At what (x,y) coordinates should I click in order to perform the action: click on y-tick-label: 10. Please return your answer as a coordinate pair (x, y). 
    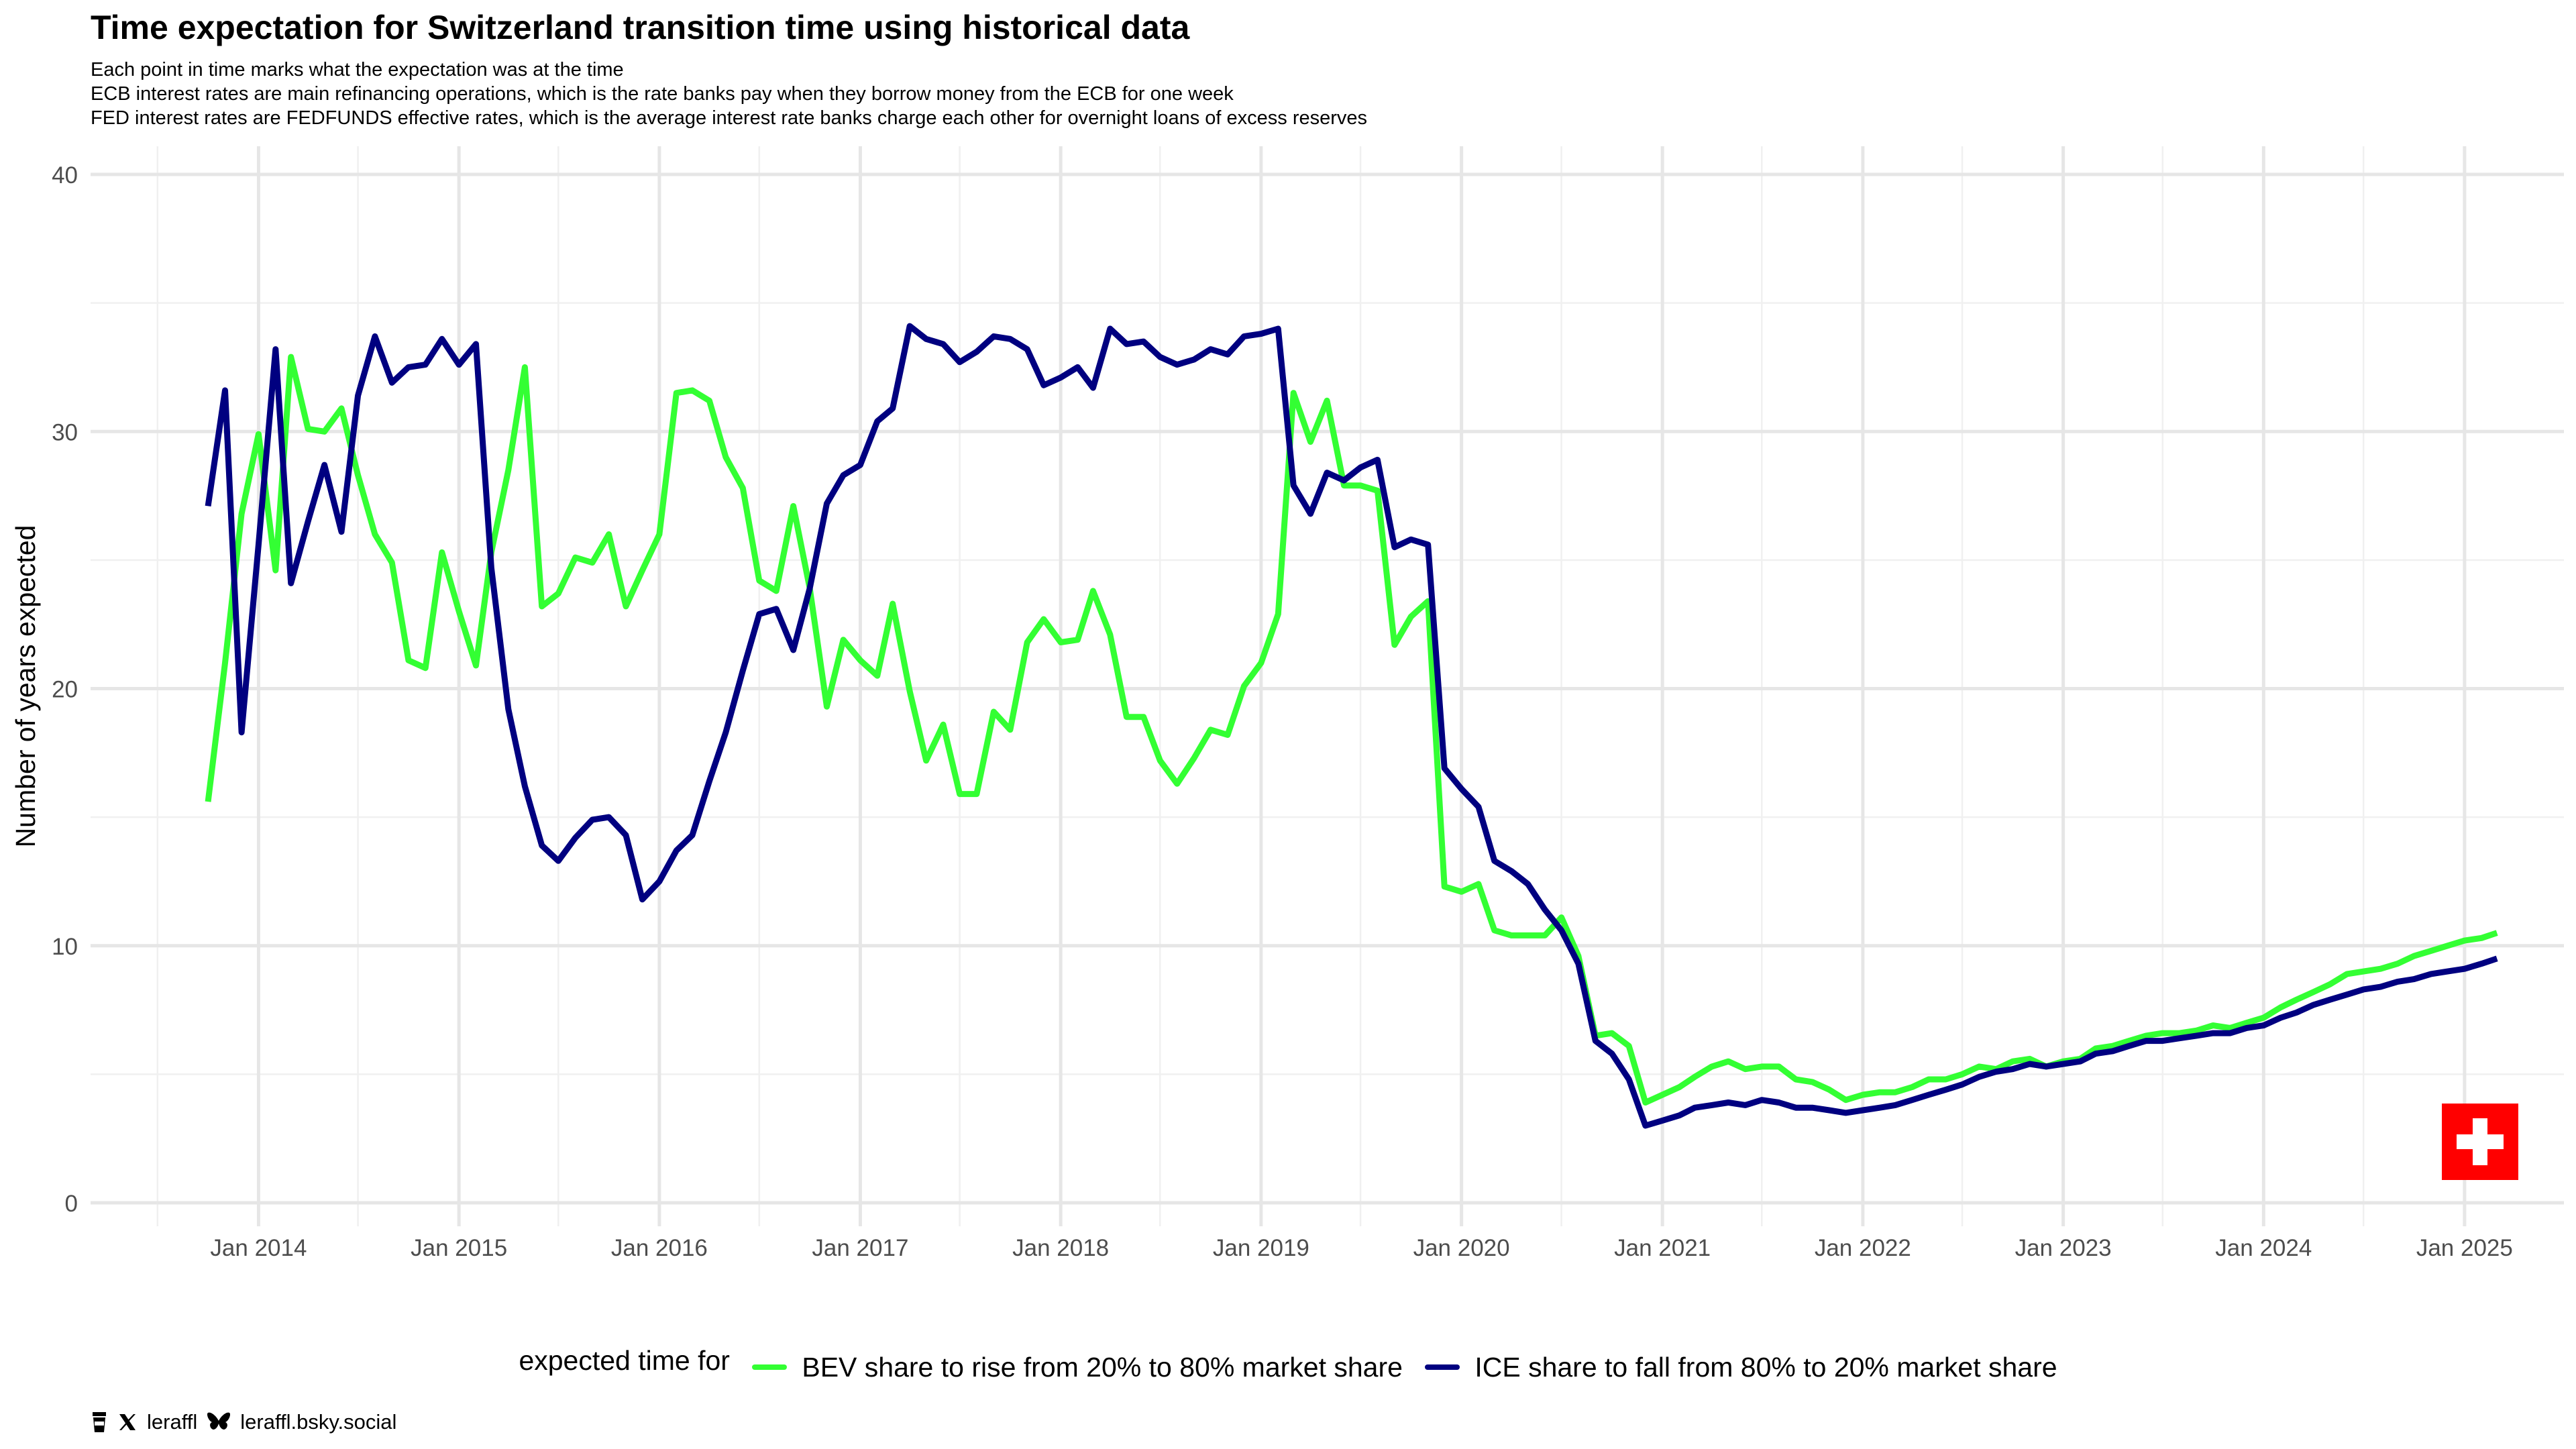
    Looking at the image, I should click on (65, 947).